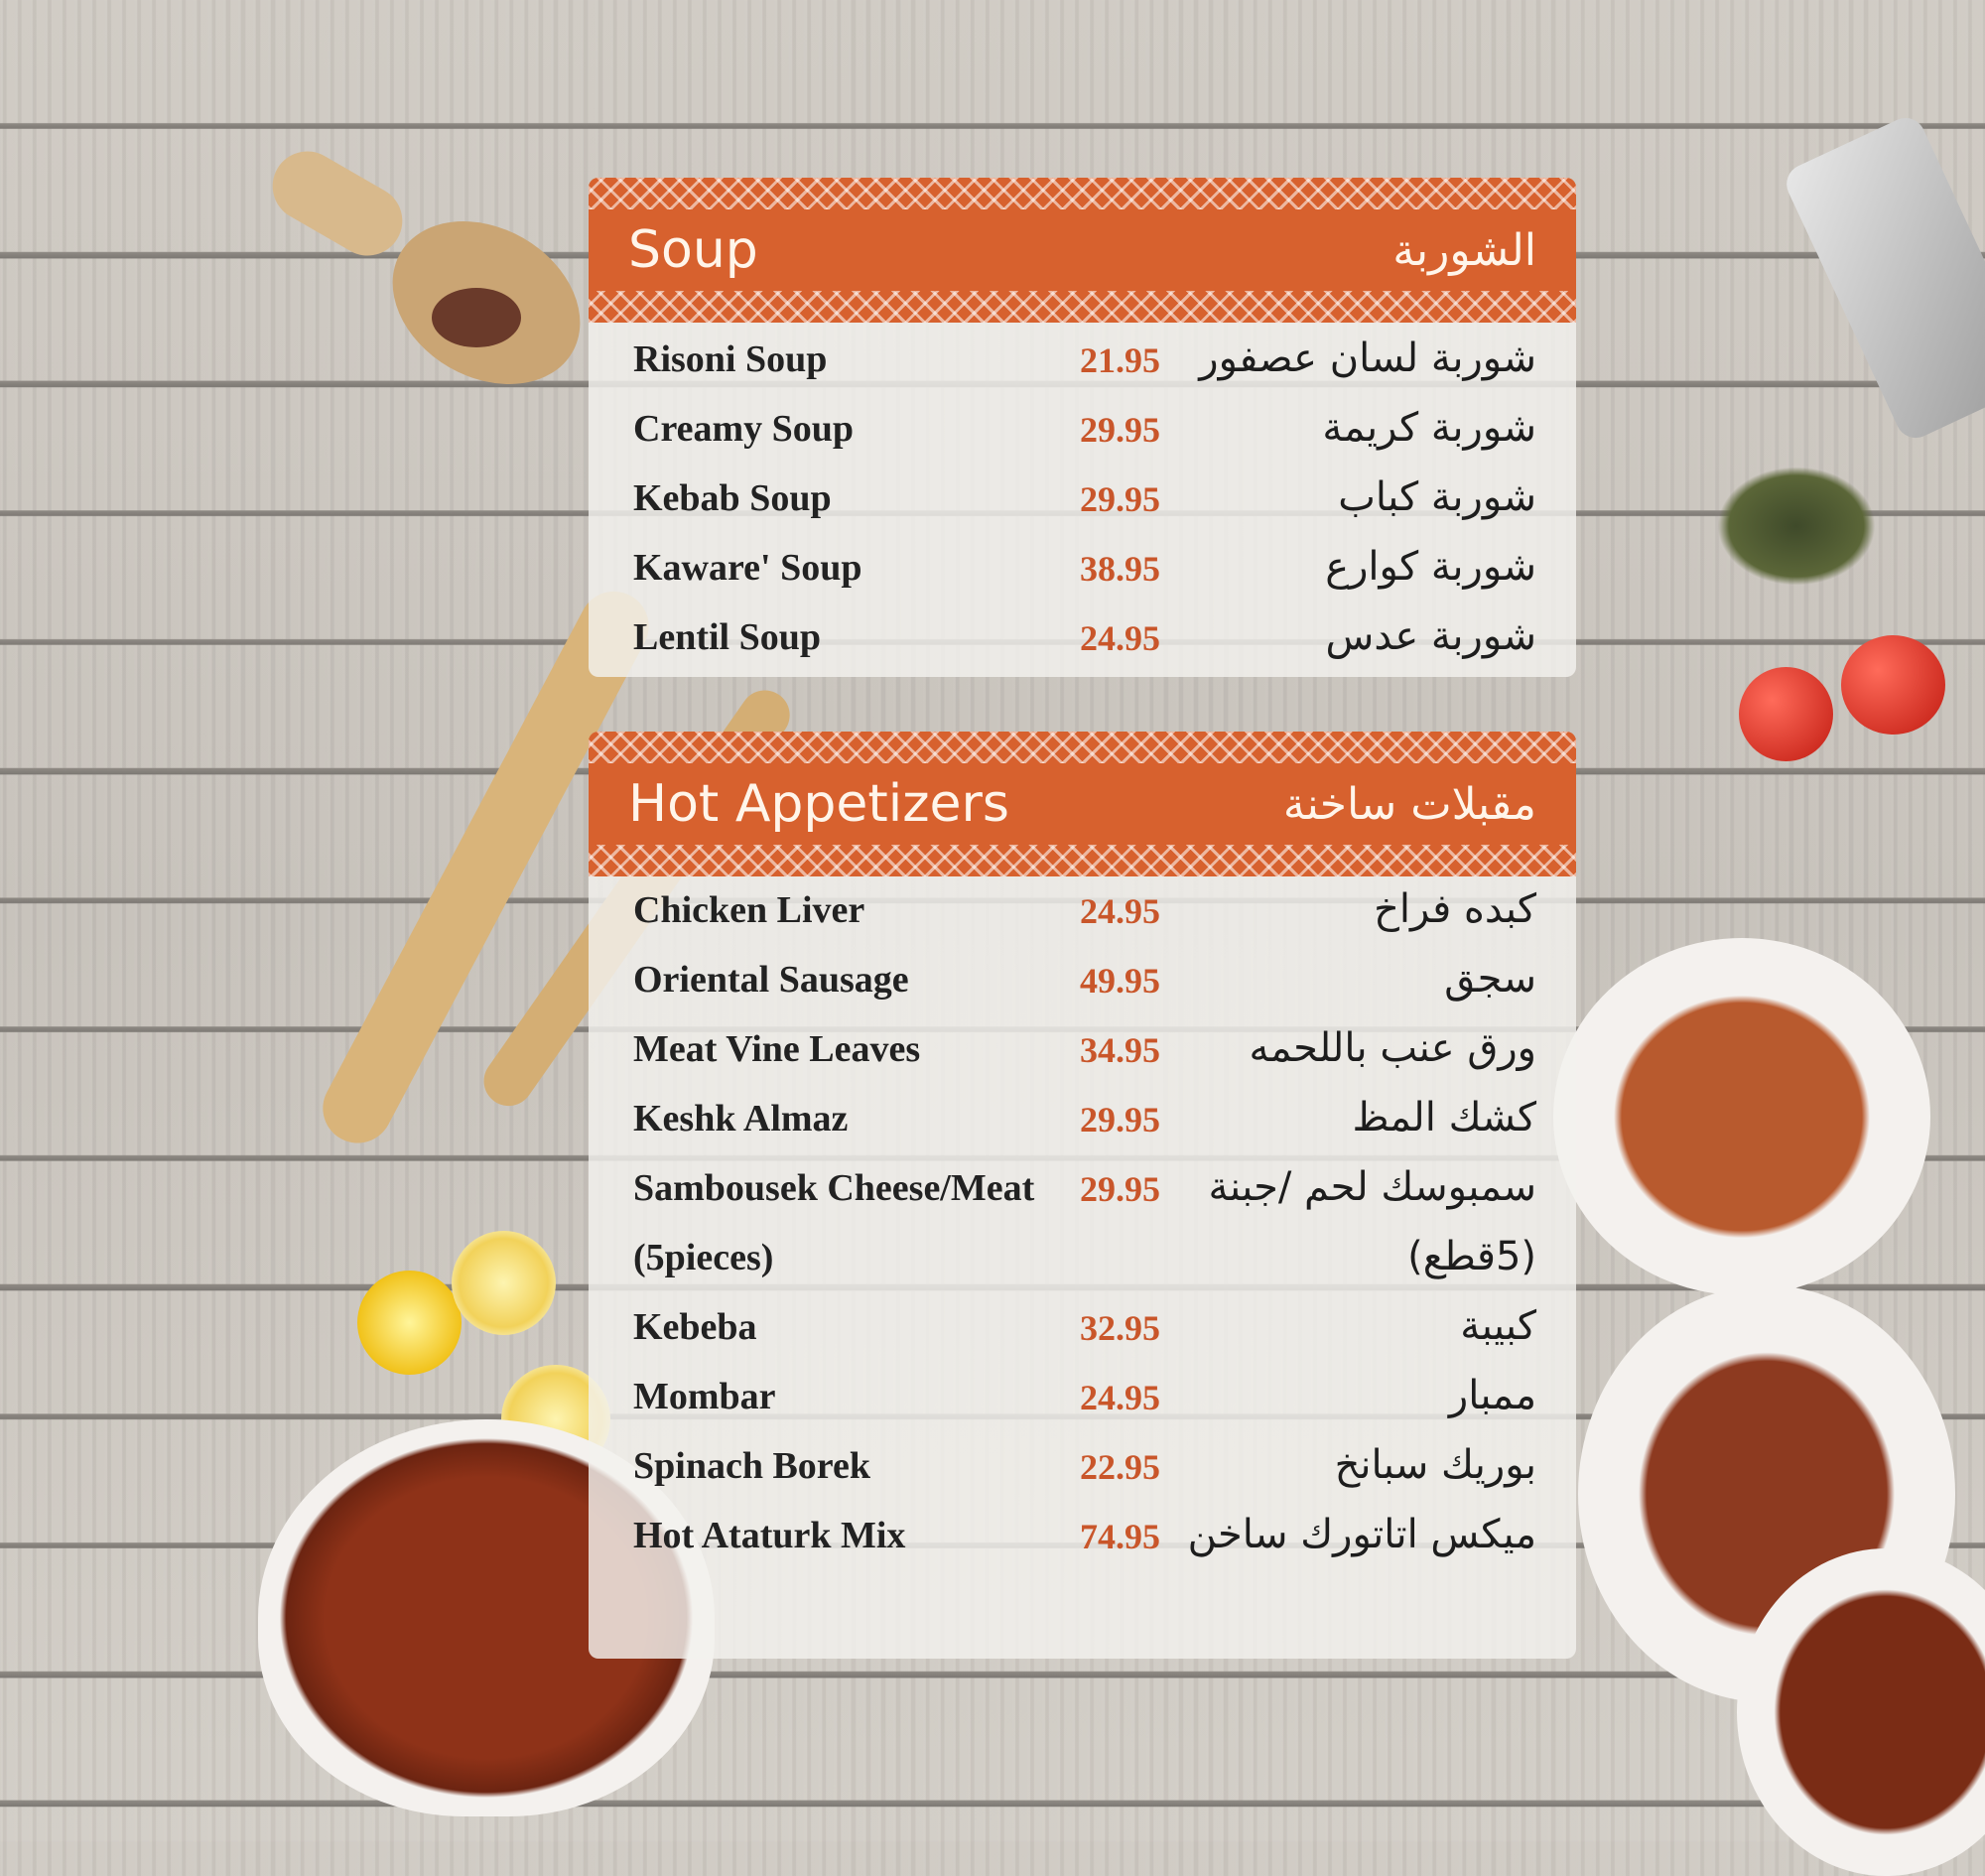  What do you see at coordinates (504, 1283) in the screenshot?
I see `lemon-slice-icon` at bounding box center [504, 1283].